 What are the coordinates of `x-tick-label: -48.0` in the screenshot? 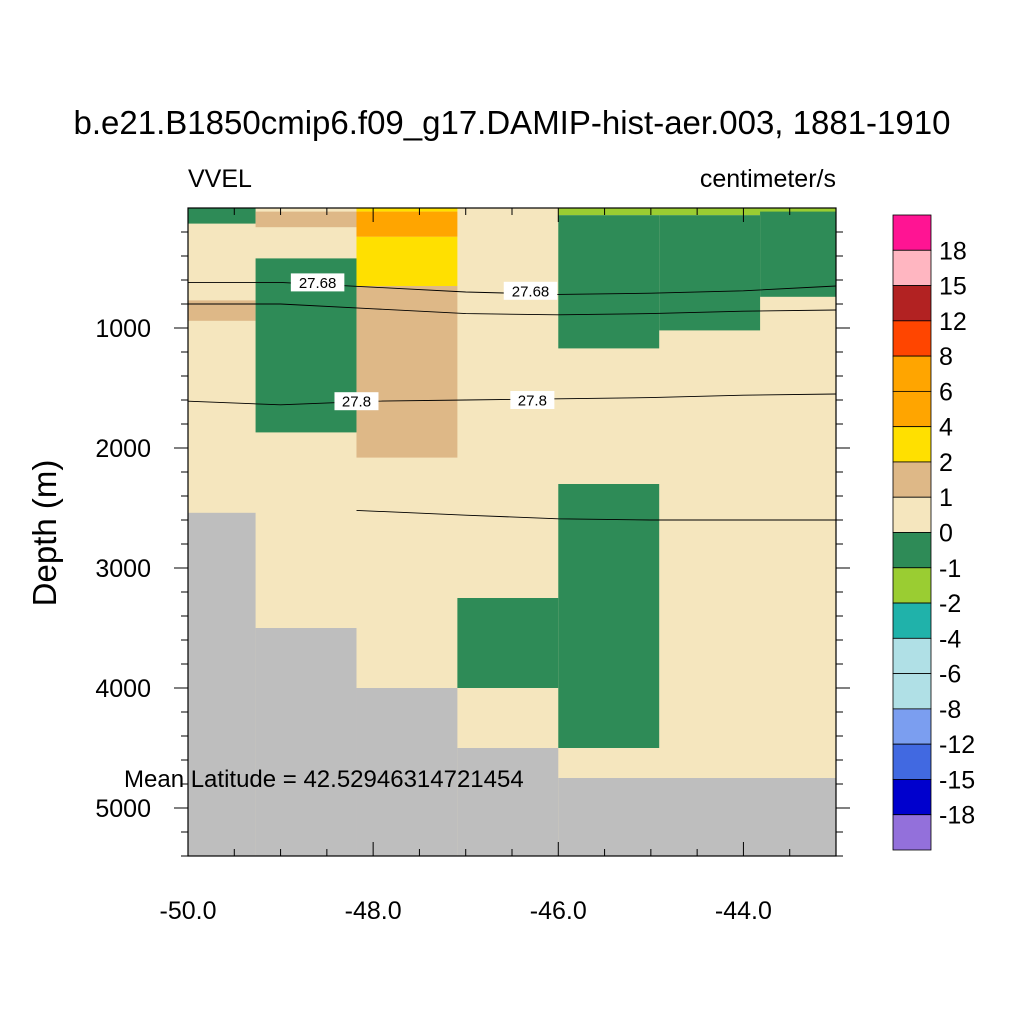 It's located at (373, 911).